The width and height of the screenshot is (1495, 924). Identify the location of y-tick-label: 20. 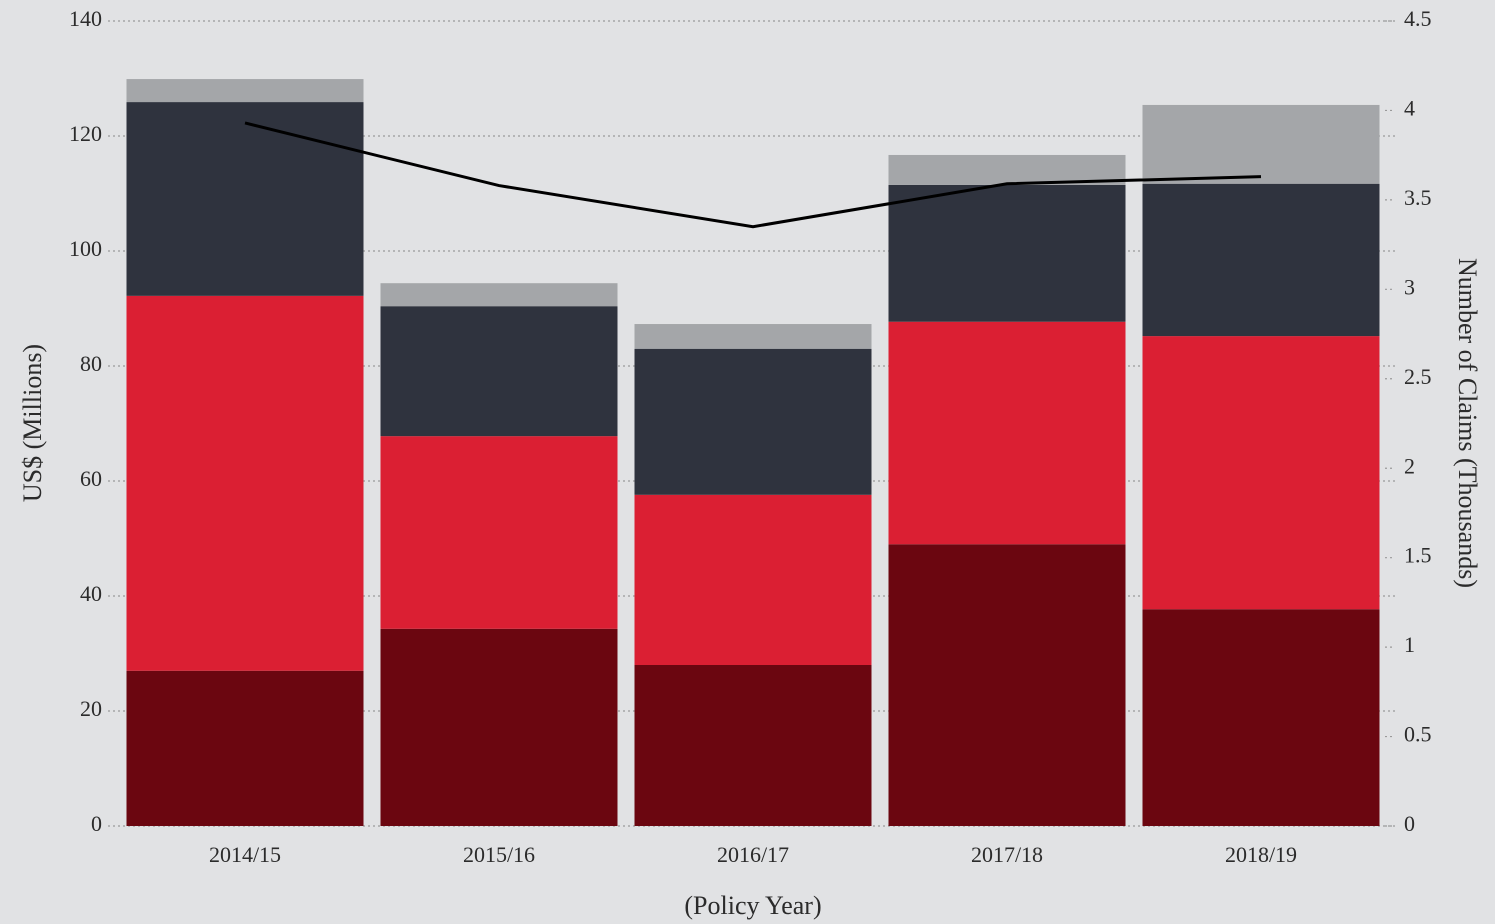
(91, 708).